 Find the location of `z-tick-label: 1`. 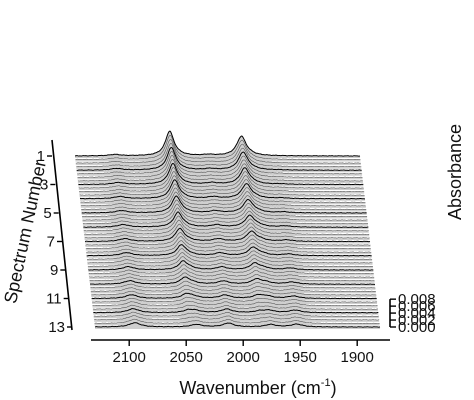

z-tick-label: 1 is located at coordinates (41, 156).